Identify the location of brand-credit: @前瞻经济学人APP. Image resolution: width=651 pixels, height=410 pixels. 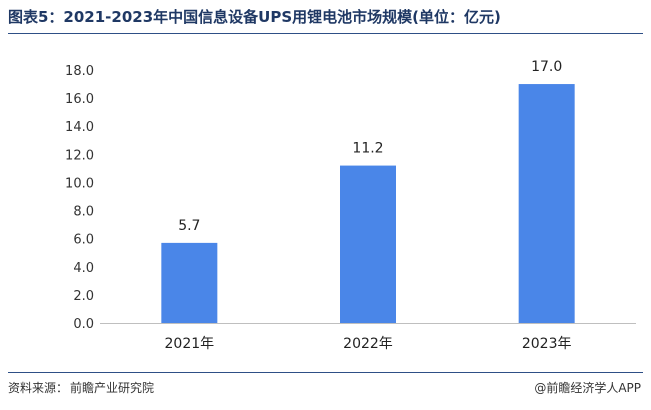
(587, 387).